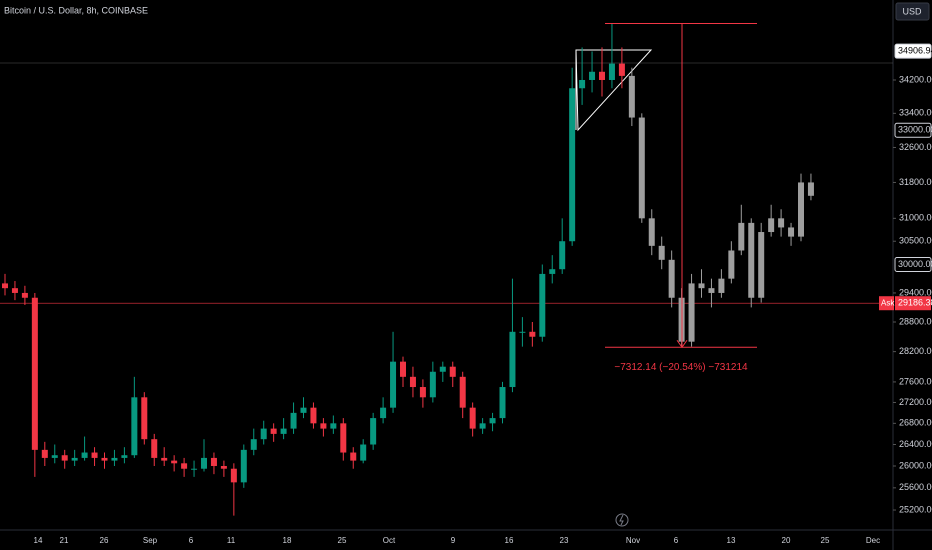 This screenshot has width=932, height=550. I want to click on ask-price: 29186.38, so click(915, 303).